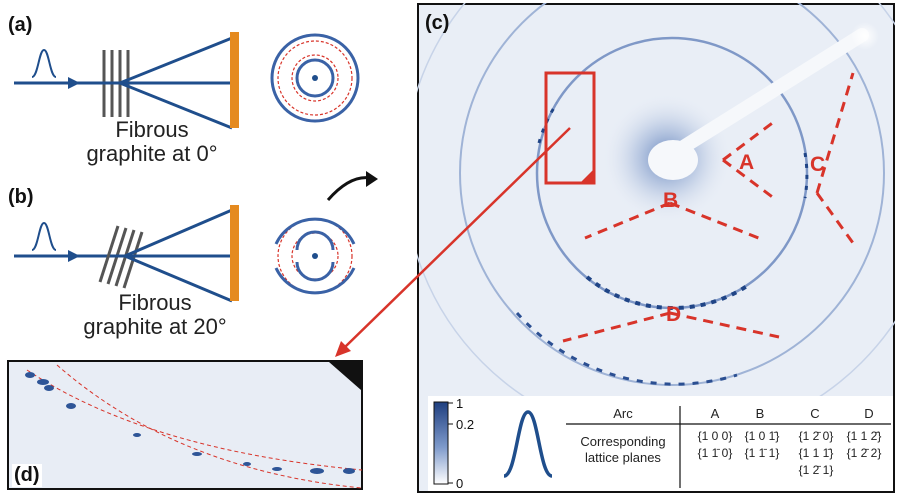 The height and width of the screenshot is (496, 897). I want to click on panel-d-image, so click(185, 425).